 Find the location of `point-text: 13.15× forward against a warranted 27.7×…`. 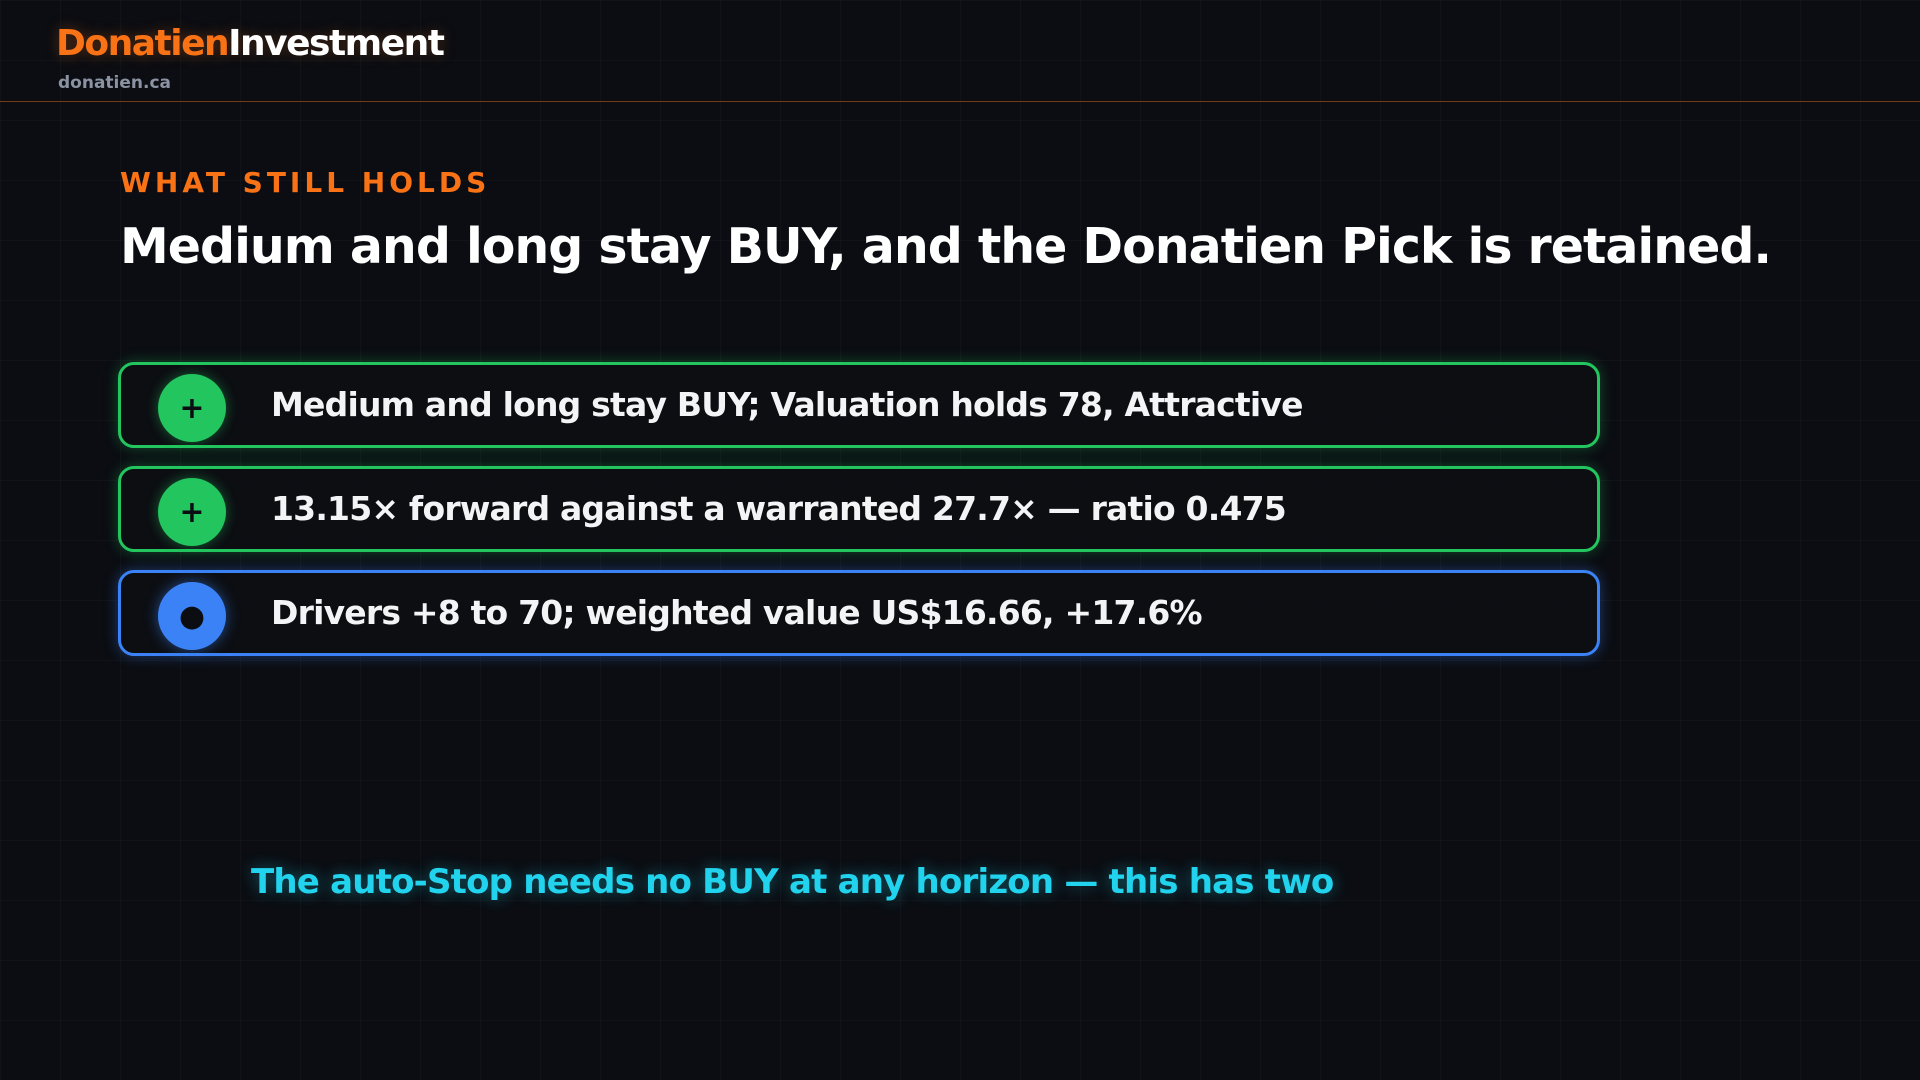

point-text: 13.15× forward against a warranted 27.7×… is located at coordinates (779, 508).